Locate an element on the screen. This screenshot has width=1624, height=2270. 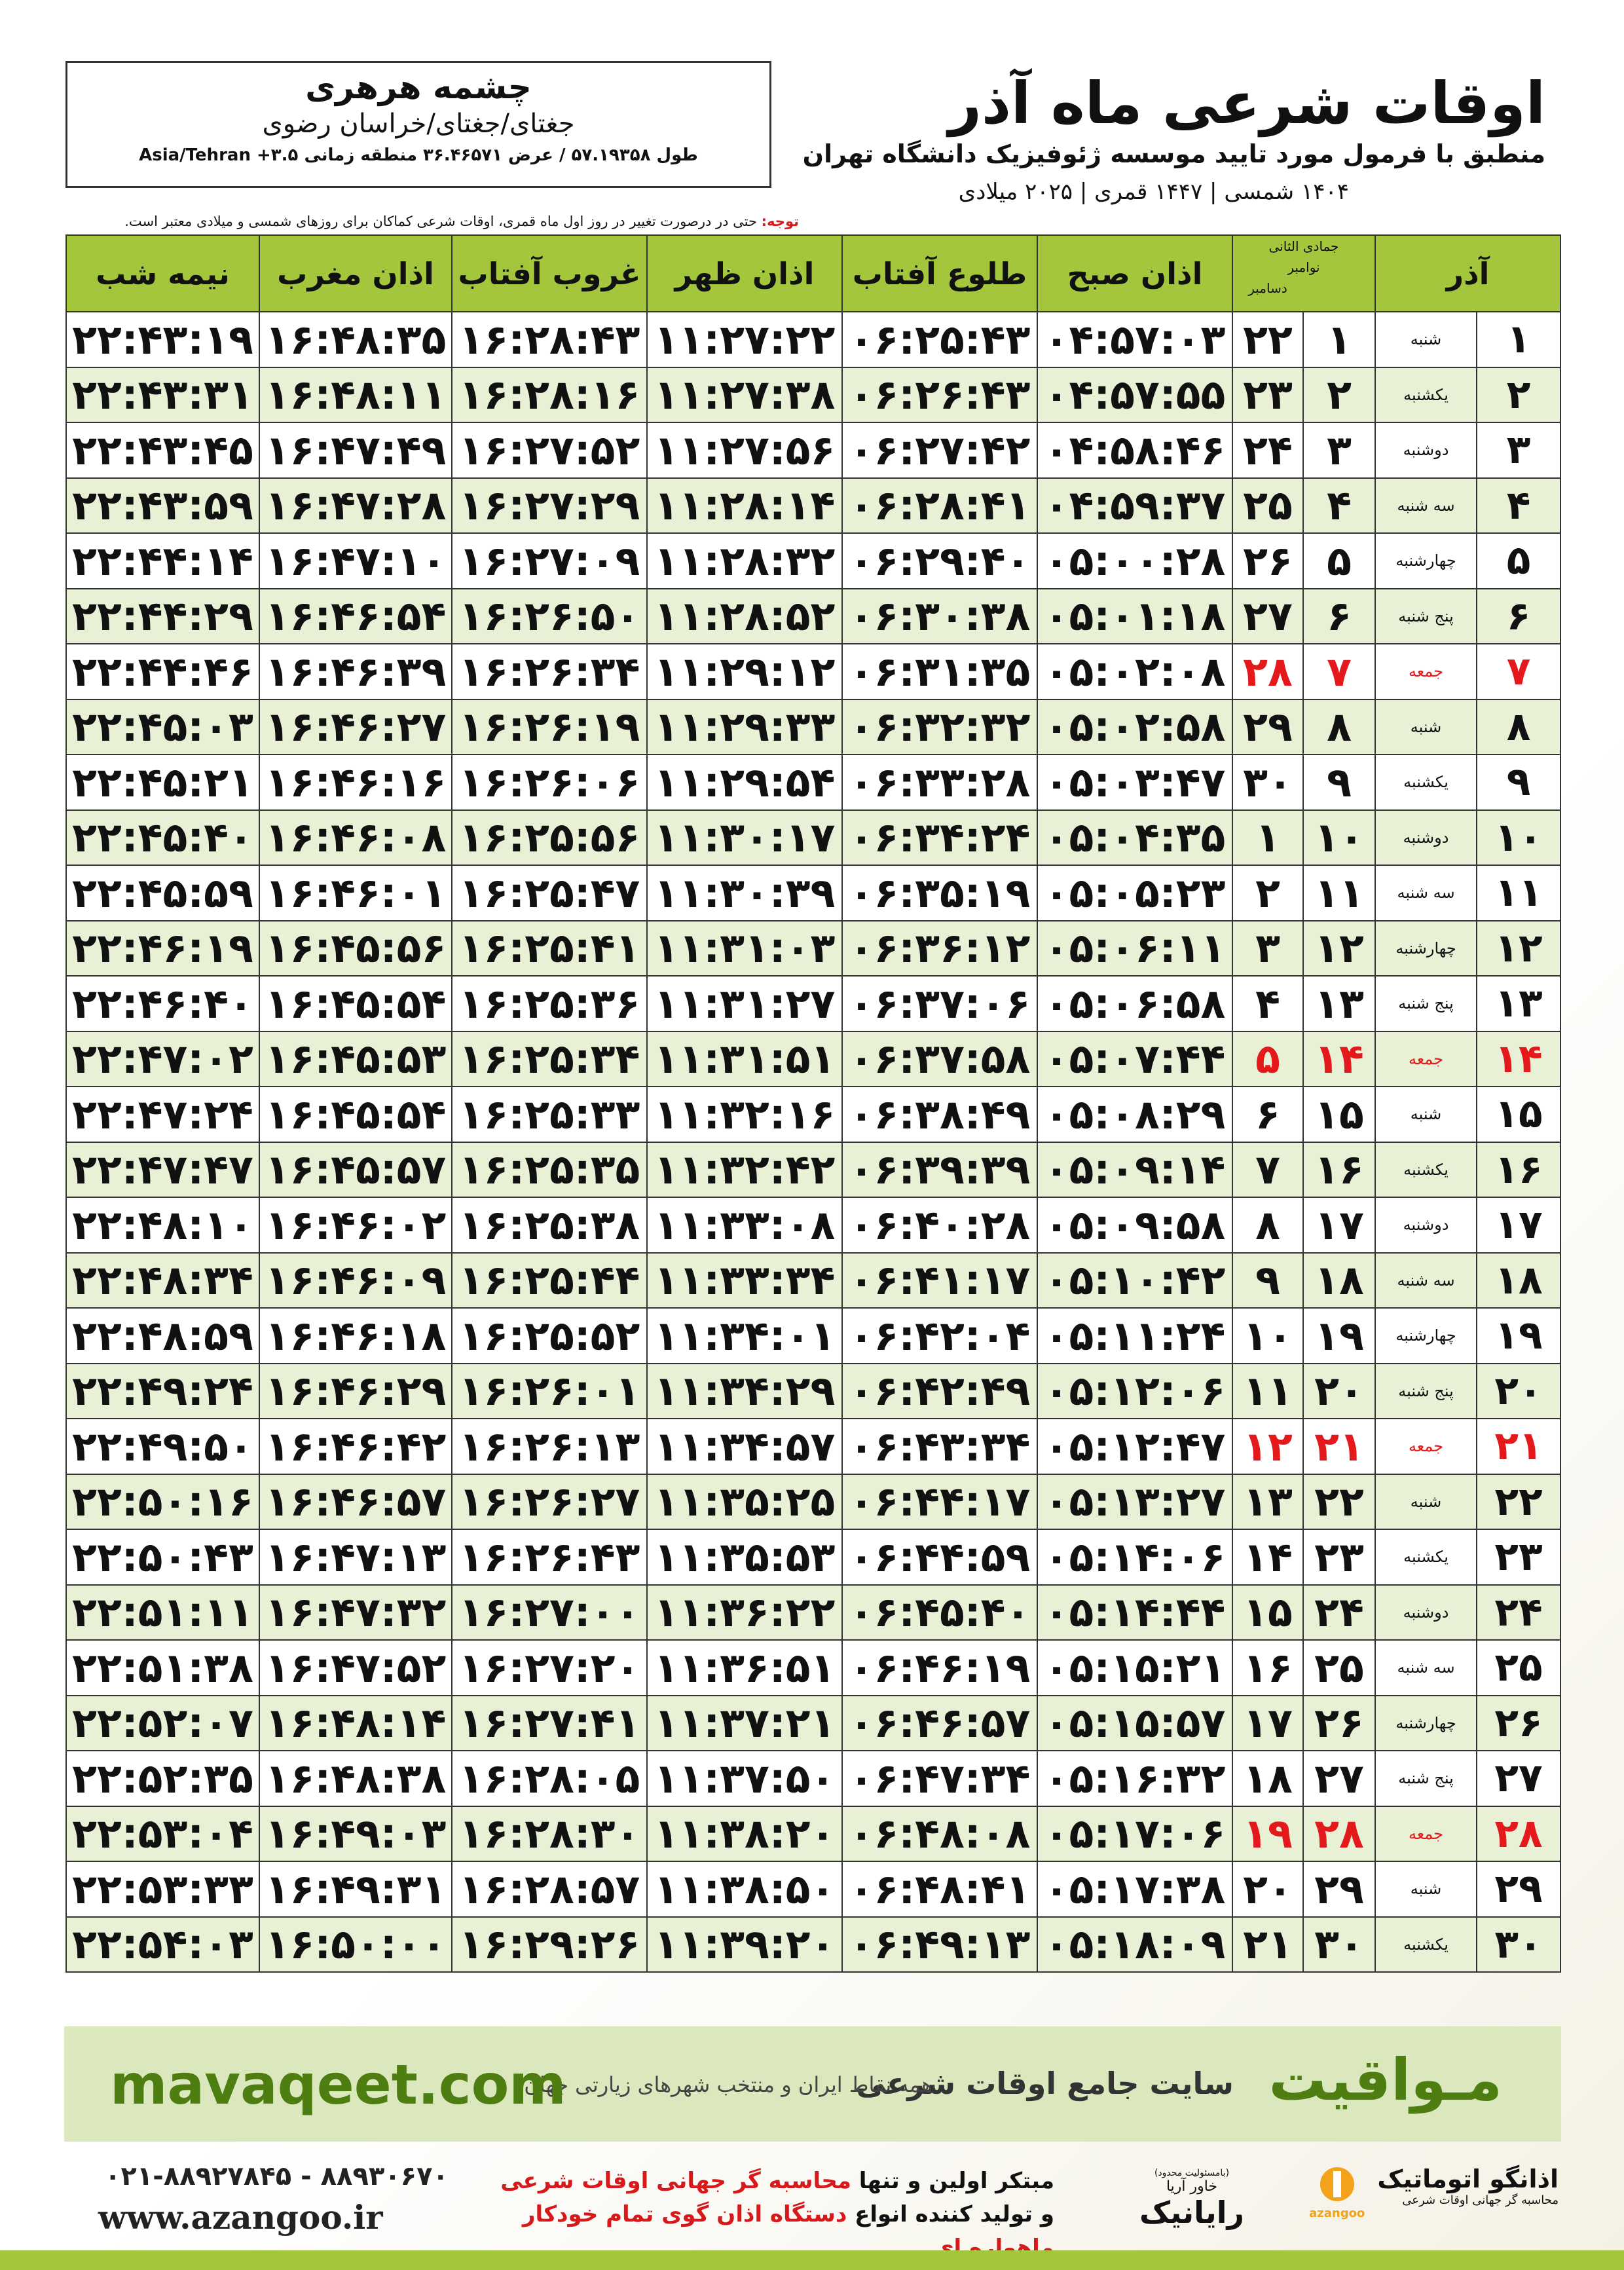
time-cell: ۰۶:۲۵:۴۳ is located at coordinates (939, 339).